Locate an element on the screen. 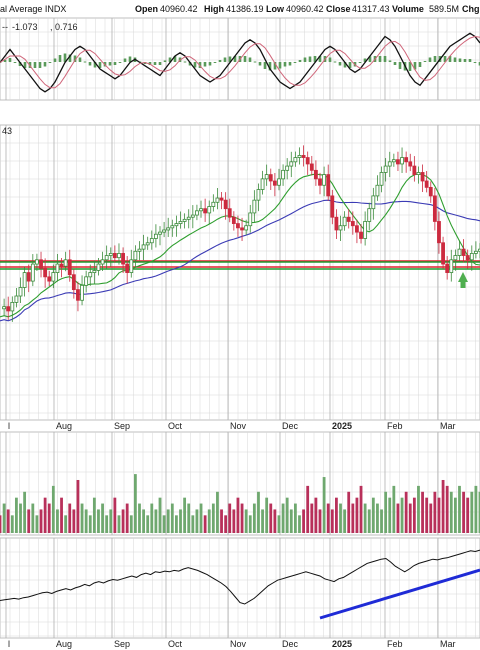 Image resolution: width=480 pixels, height=650 pixels. high-label: High is located at coordinates (214, 9).